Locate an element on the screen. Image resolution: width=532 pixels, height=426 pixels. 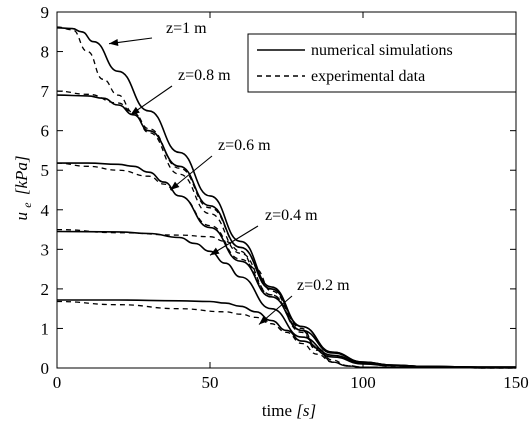
annotation-label: z=0.8 m is located at coordinates (204, 75).